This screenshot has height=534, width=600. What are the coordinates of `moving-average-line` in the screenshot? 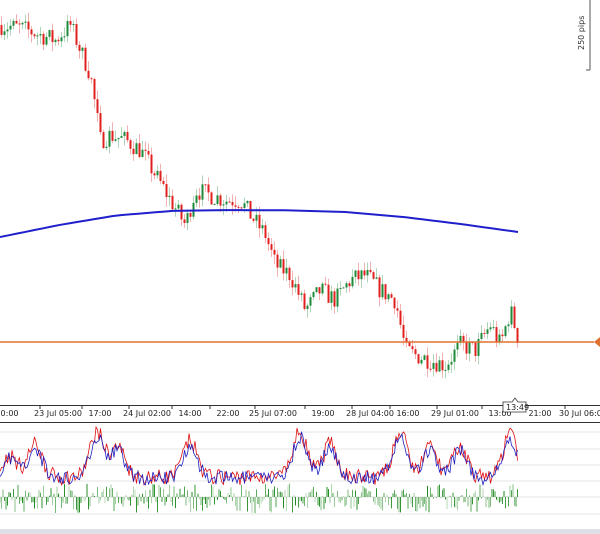 It's located at (259, 223).